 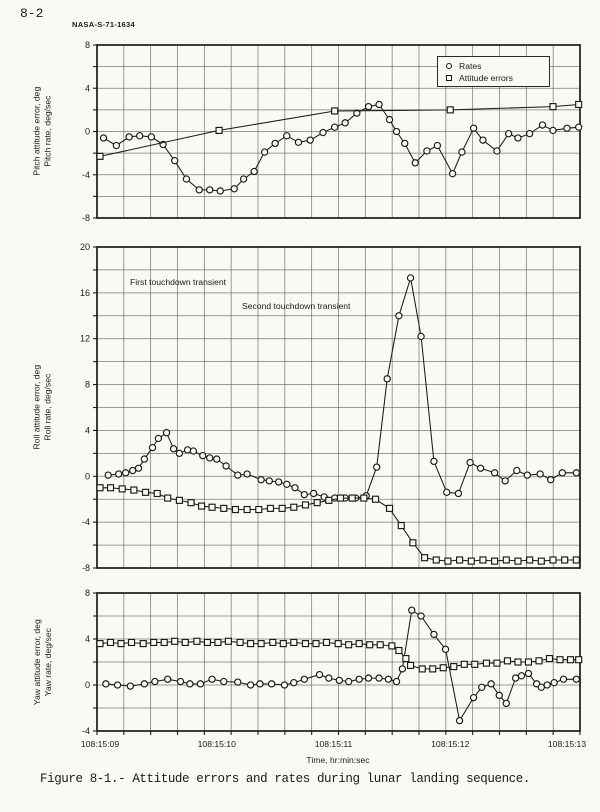 What do you see at coordinates (100, 744) in the screenshot?
I see `x-tick-label: 108:15:09` at bounding box center [100, 744].